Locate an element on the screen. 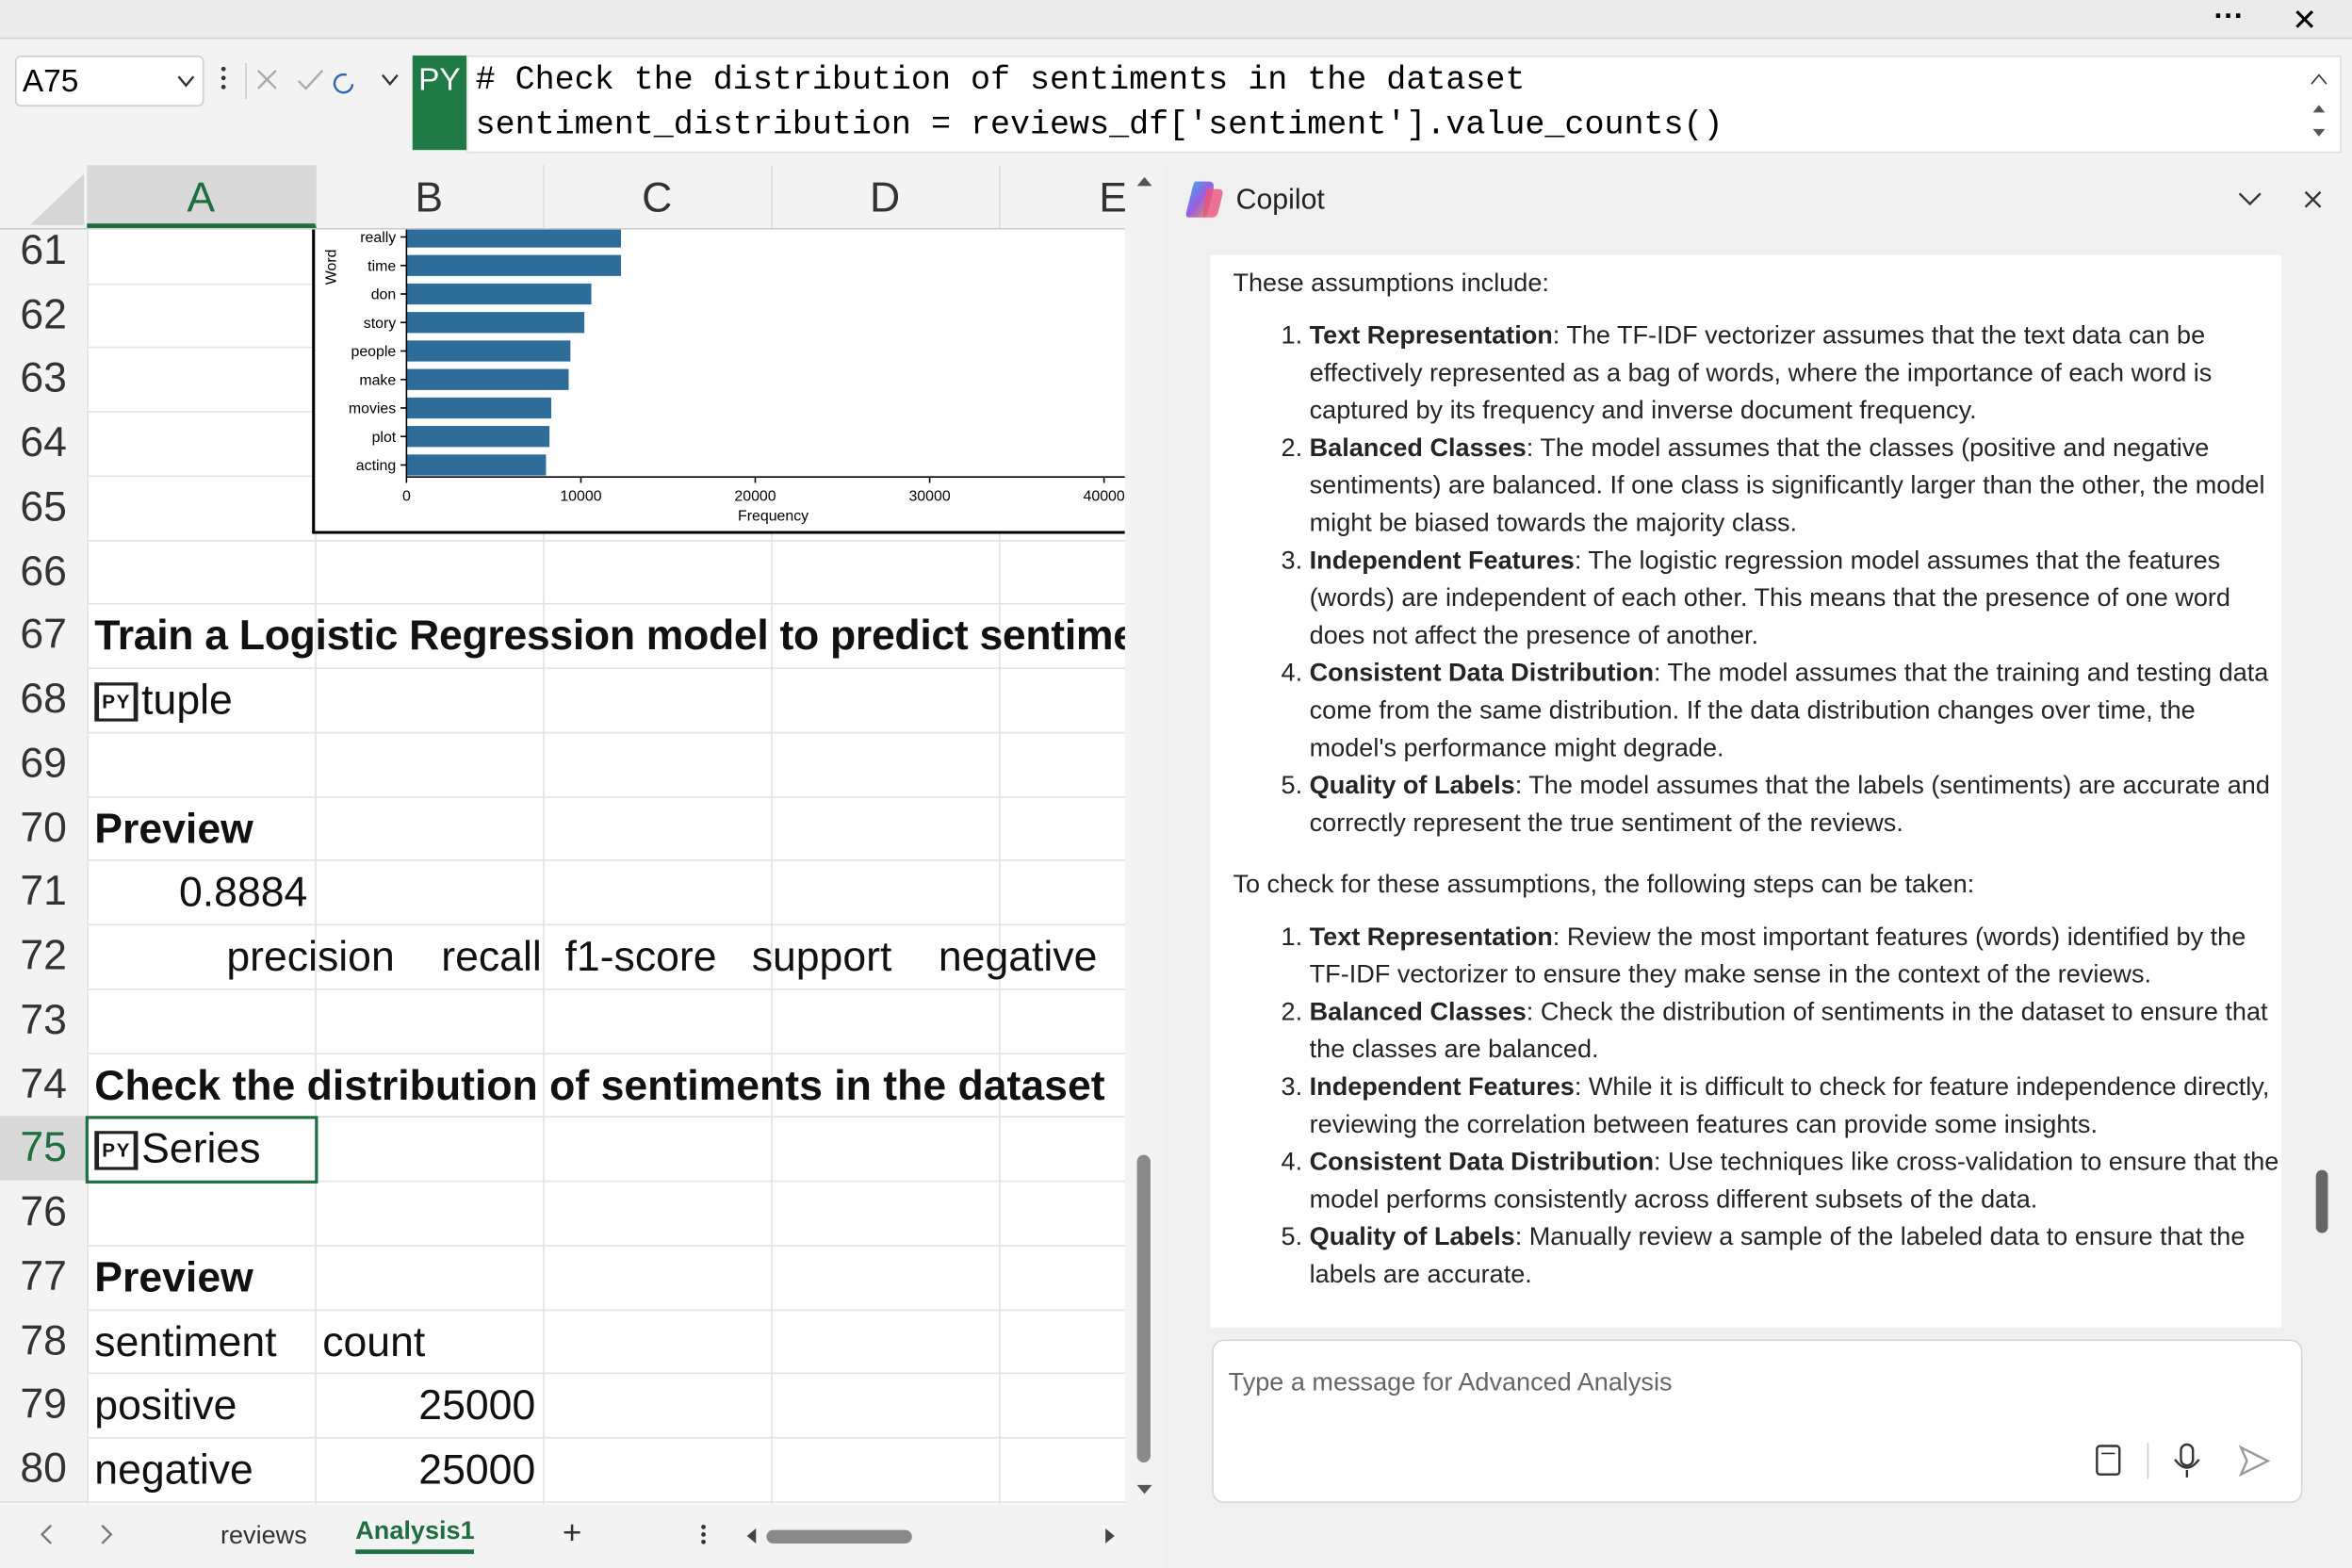  x-tick-label: 20000 is located at coordinates (755, 497).